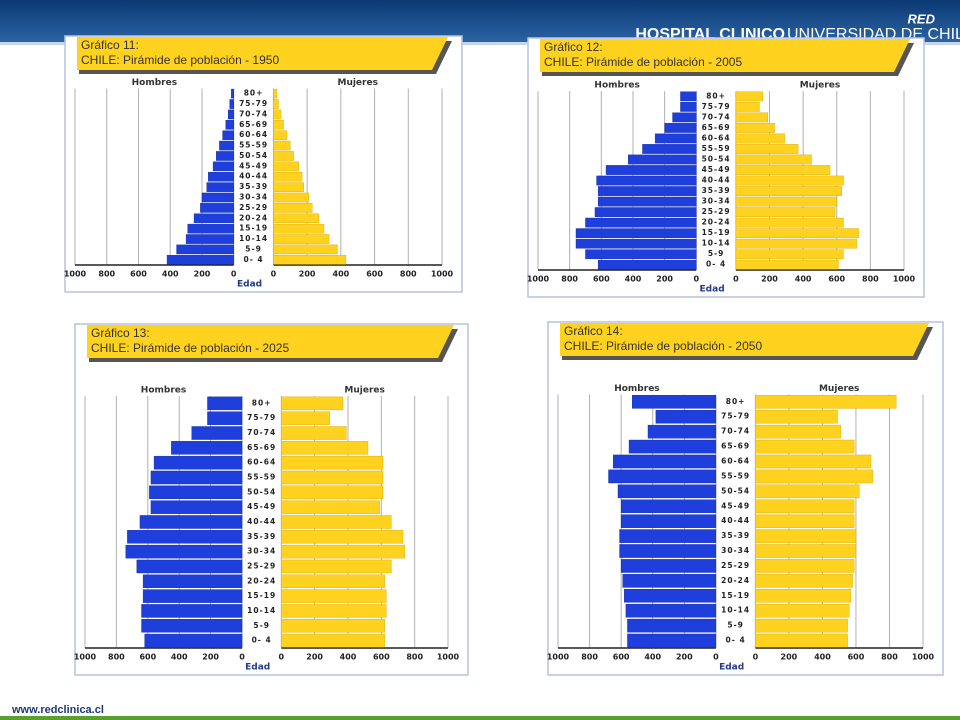 This screenshot has width=960, height=720. What do you see at coordinates (257, 668) in the screenshot?
I see `x-axis-label: Edad` at bounding box center [257, 668].